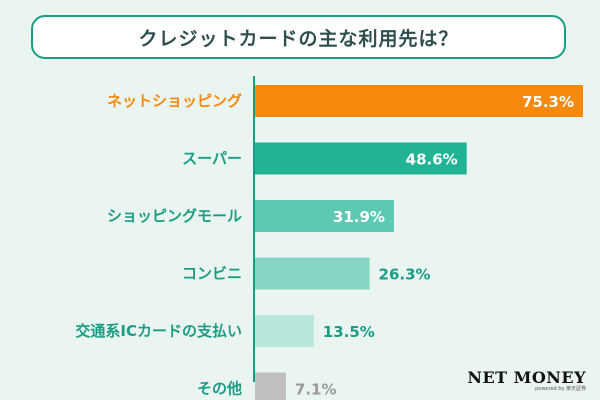  Describe the element at coordinates (212, 159) in the screenshot. I see `category-label: スーパー` at that location.